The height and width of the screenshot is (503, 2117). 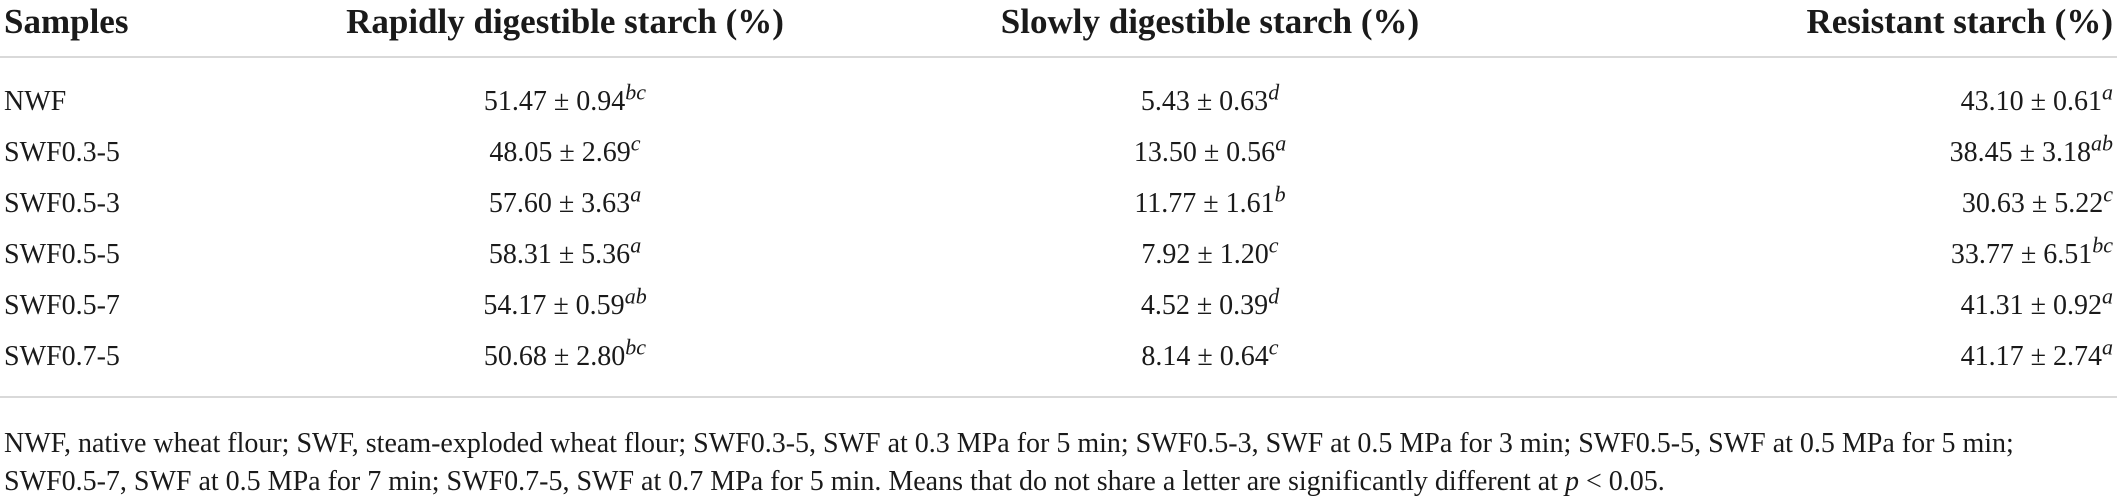 I want to click on rds-value: 48.05 ± 2.69, so click(x=560, y=152).